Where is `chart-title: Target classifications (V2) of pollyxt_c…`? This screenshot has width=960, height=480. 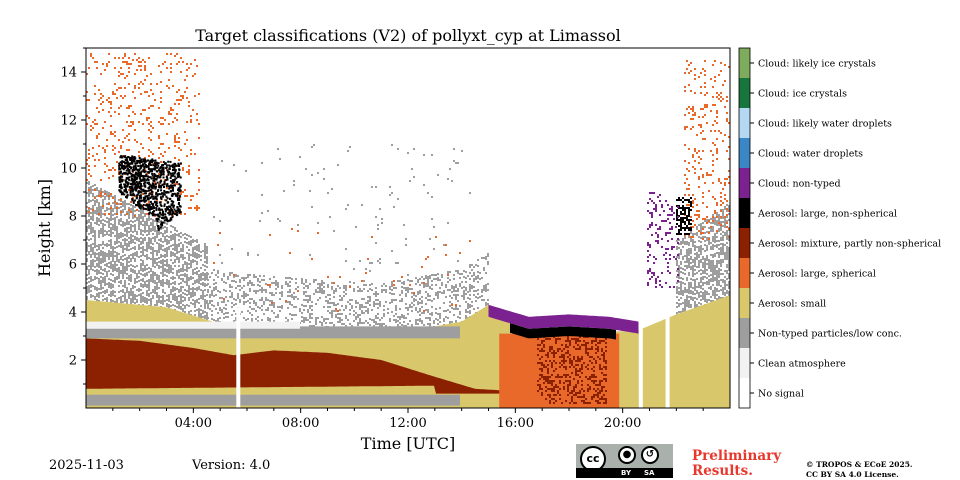 chart-title: Target classifications (V2) of pollyxt_c… is located at coordinates (408, 35).